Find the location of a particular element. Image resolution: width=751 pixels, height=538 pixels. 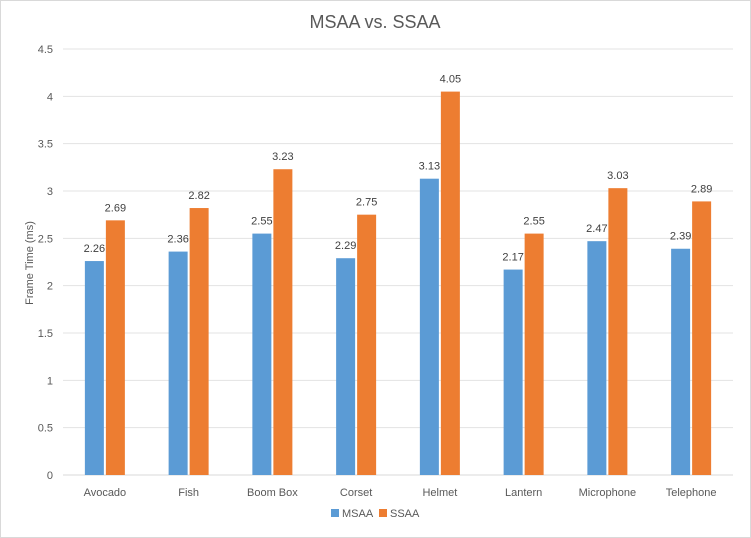

bar-msaa-microphone is located at coordinates (597, 358).